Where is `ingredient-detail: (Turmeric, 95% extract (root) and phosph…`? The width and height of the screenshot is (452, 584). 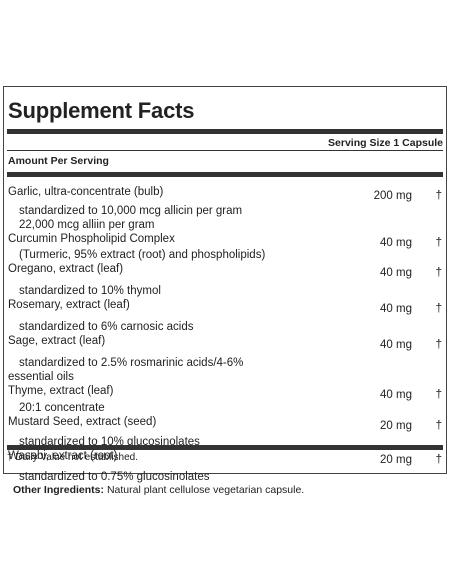
ingredient-detail: (Turmeric, 95% extract (root) and phosph… is located at coordinates (142, 255).